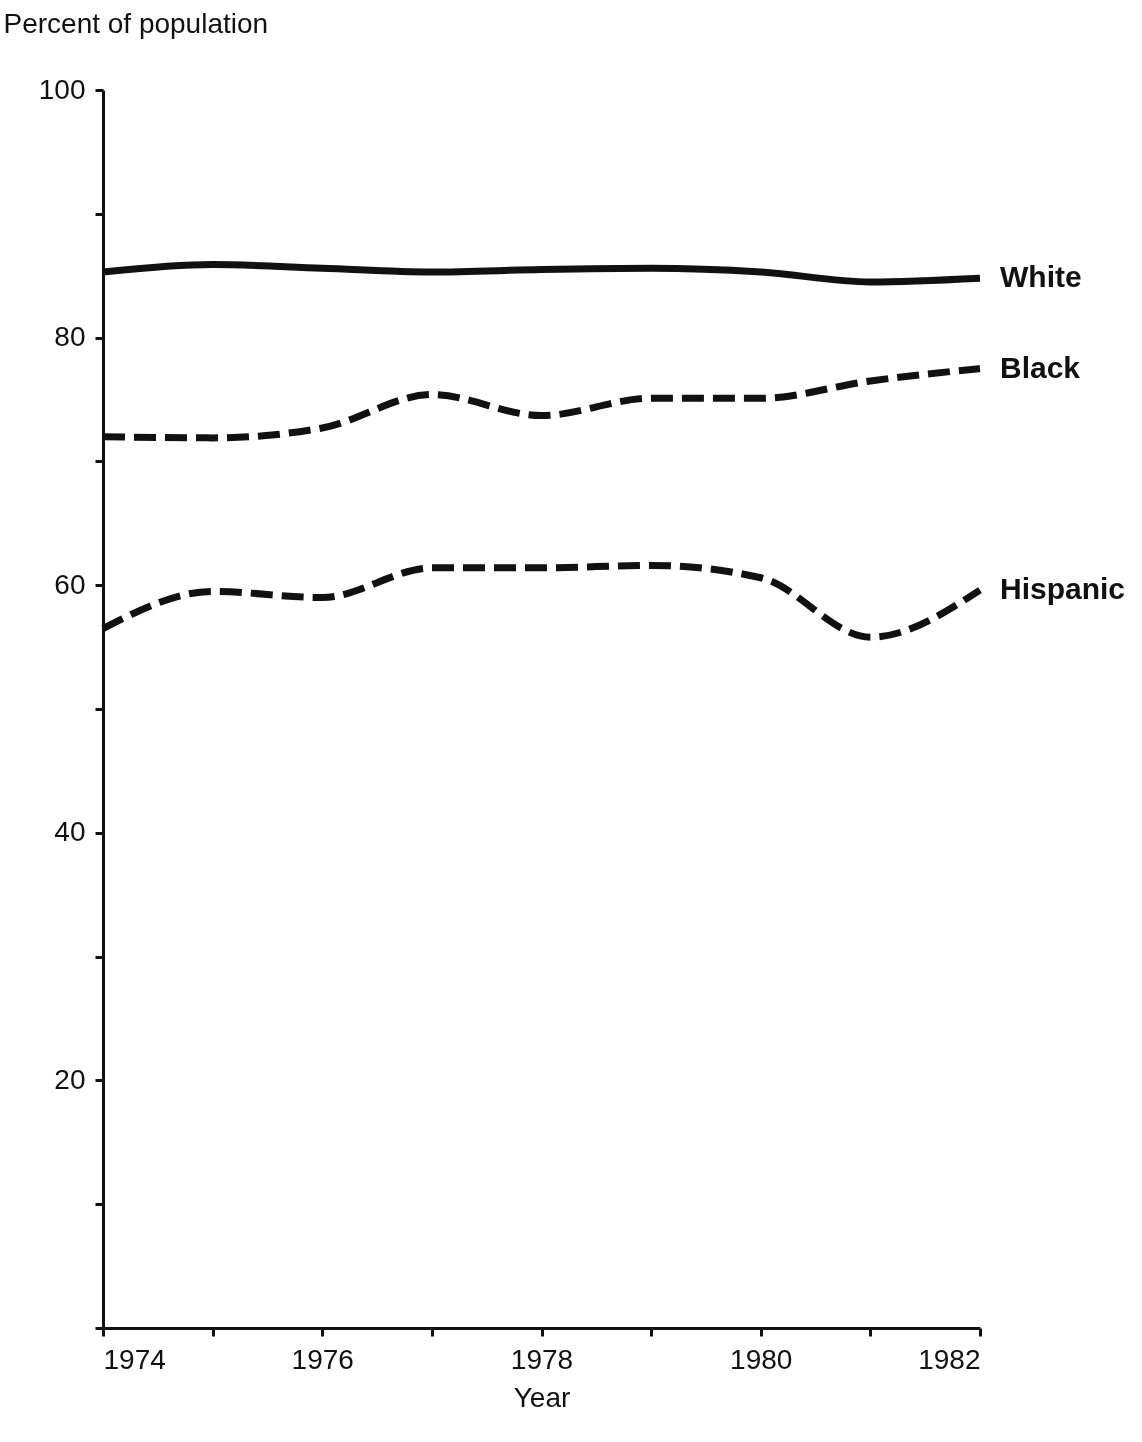 The height and width of the screenshot is (1442, 1142). Describe the element at coordinates (761, 1359) in the screenshot. I see `x-tick-label: 1980` at that location.